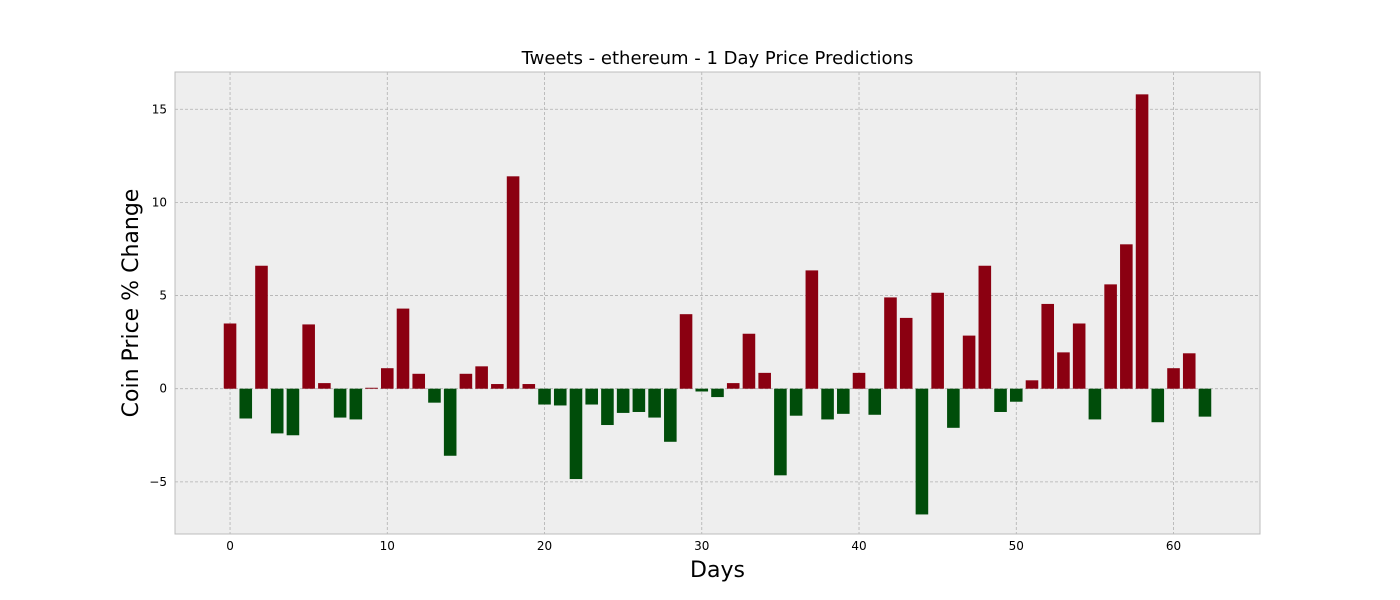 This screenshot has height=600, width=1400. What do you see at coordinates (387, 546) in the screenshot?
I see `x-tick-label: 10` at bounding box center [387, 546].